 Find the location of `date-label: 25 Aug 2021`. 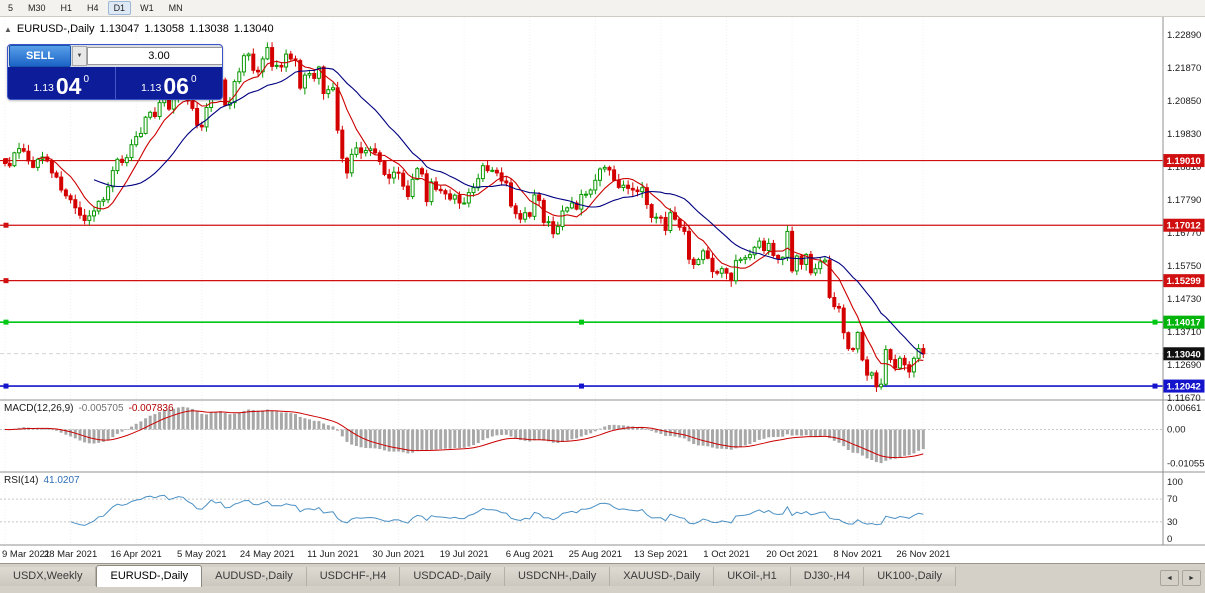

date-label: 25 Aug 2021 is located at coordinates (595, 554).